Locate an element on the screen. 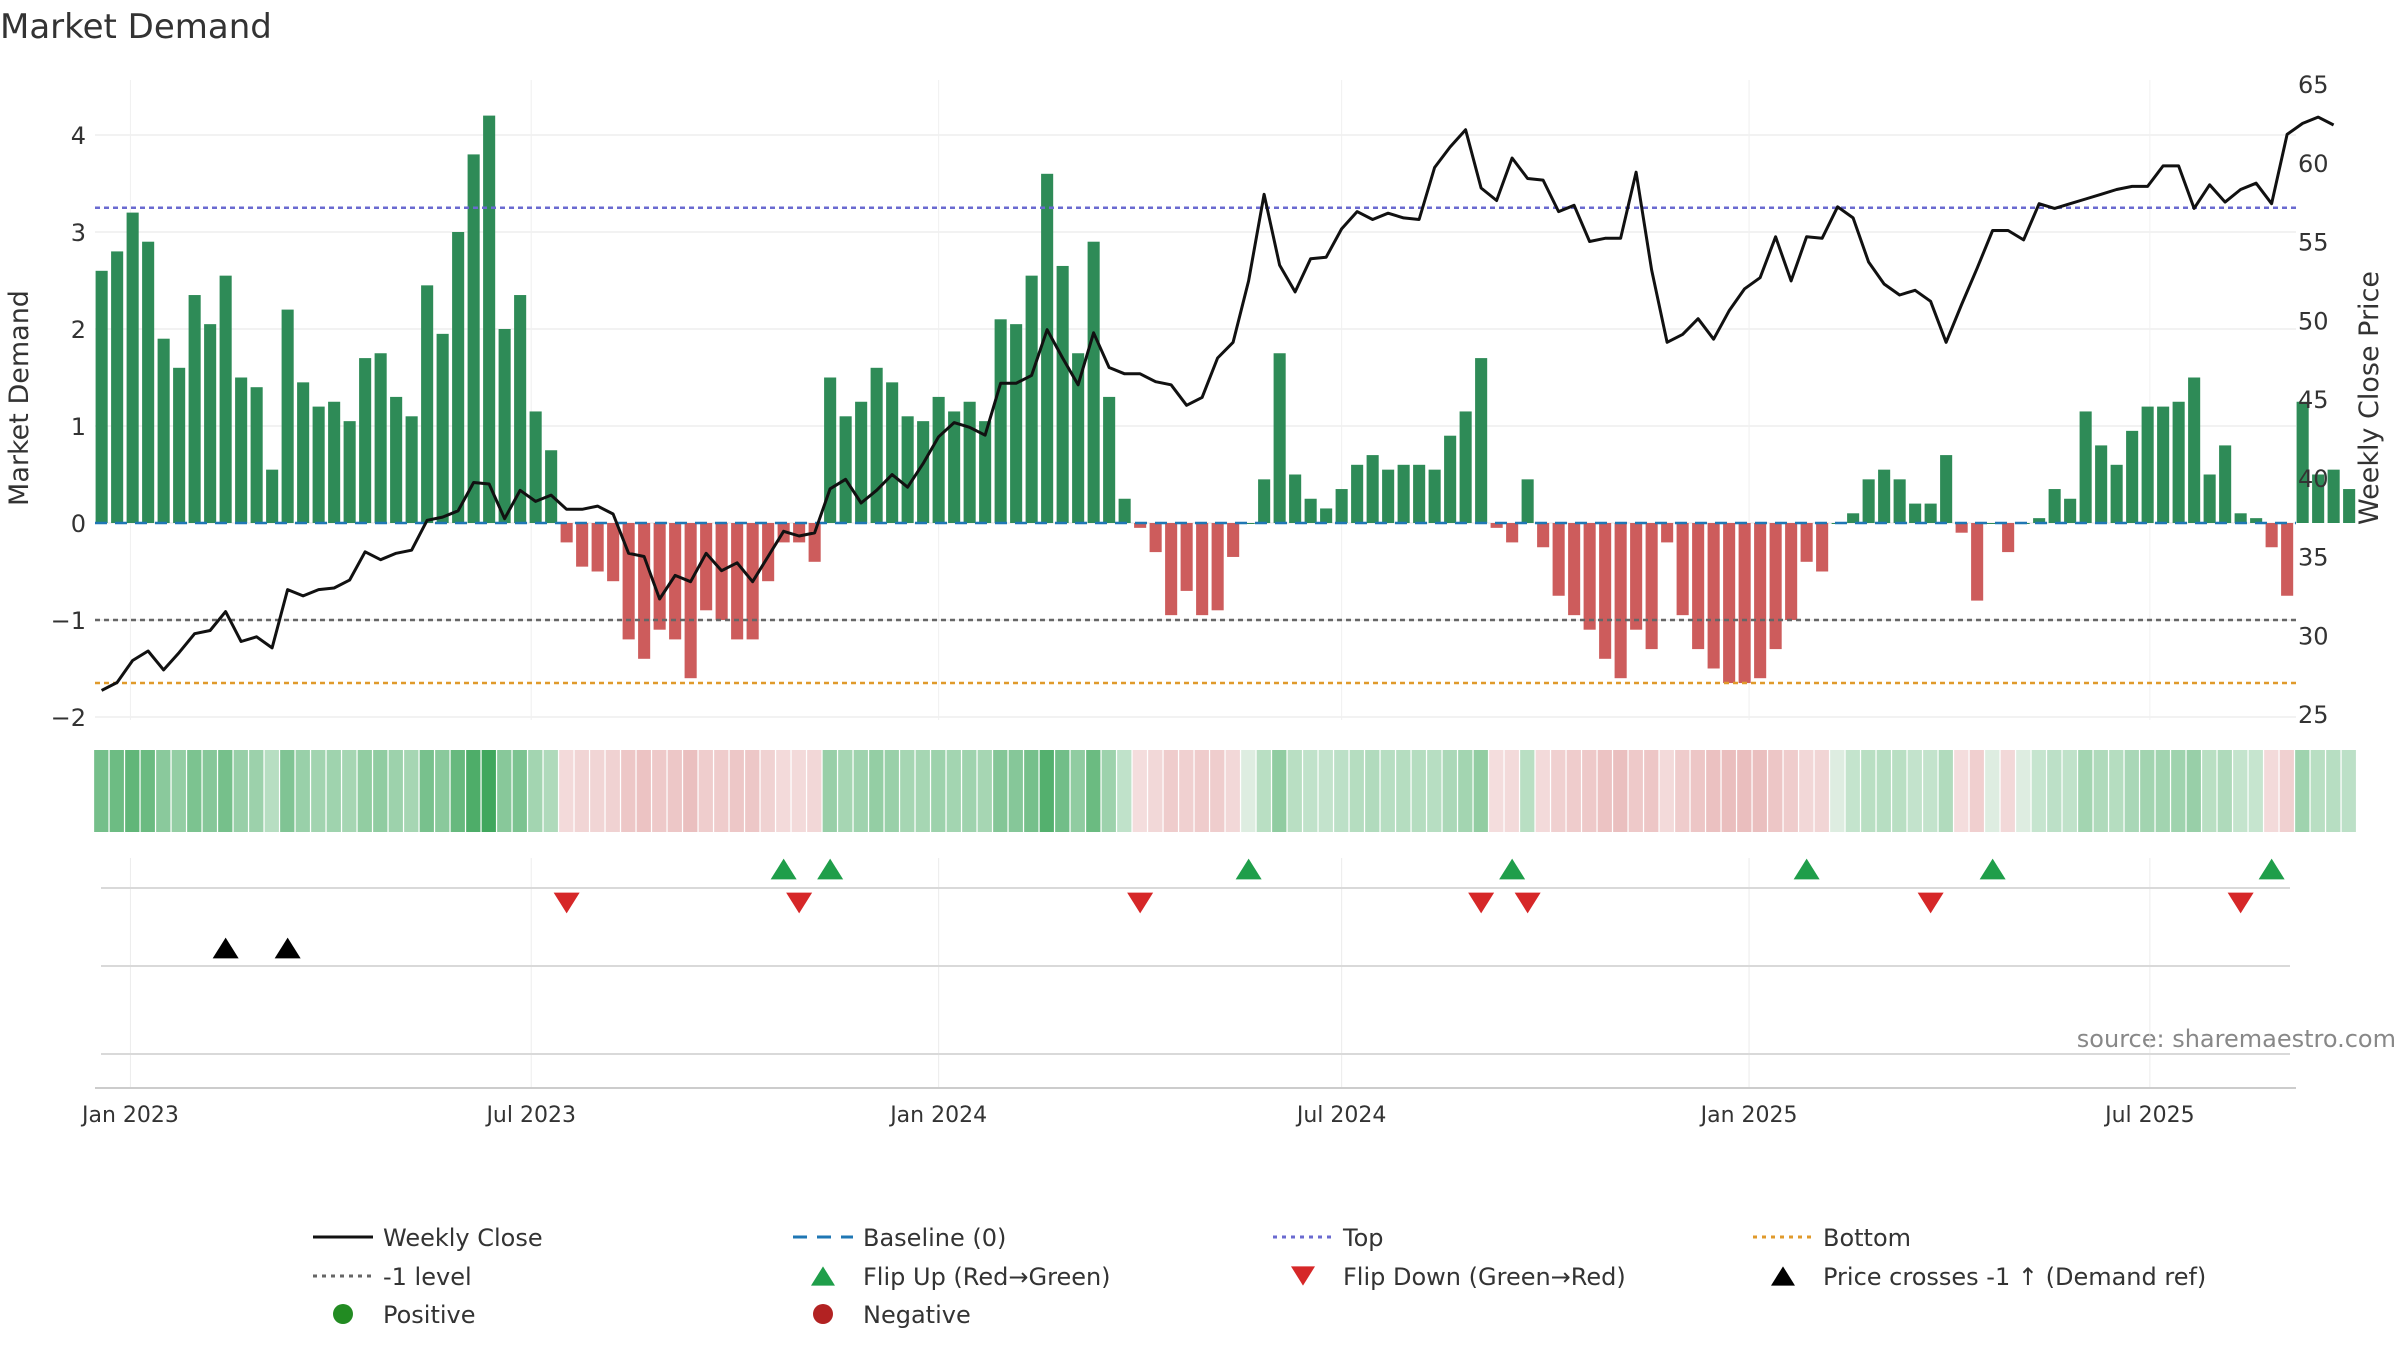 Image resolution: width=2400 pixels, height=1350 pixels. y-tick-label-left: −2 is located at coordinates (68, 718).